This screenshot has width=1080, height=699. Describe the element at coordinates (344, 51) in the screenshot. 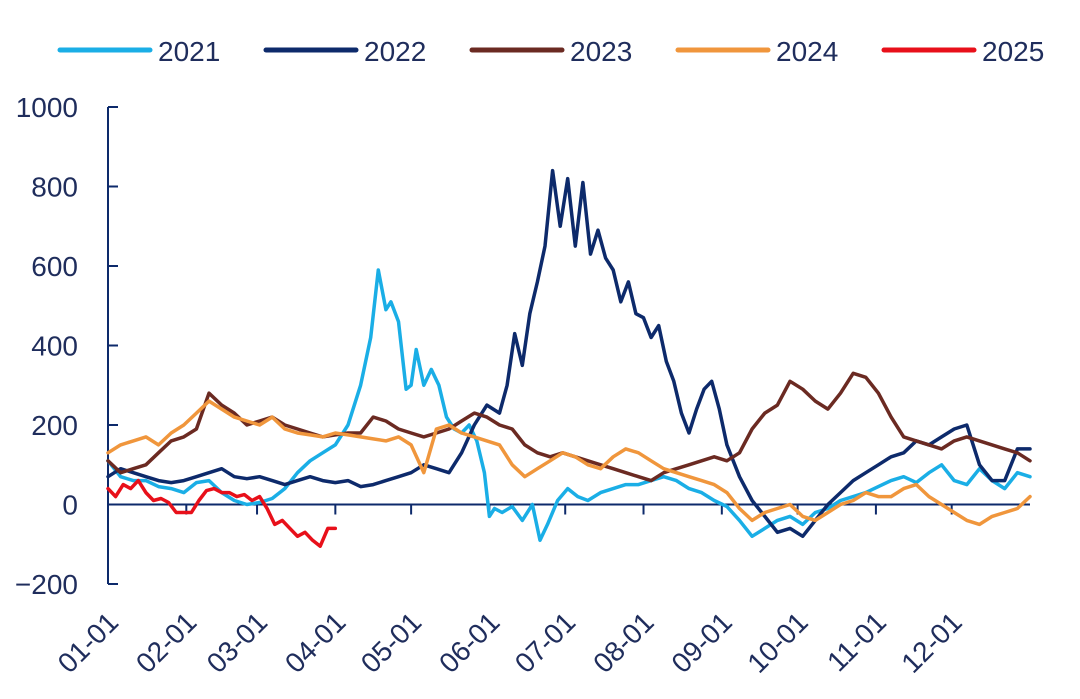

I see `legend-item-2022: 2022` at that location.